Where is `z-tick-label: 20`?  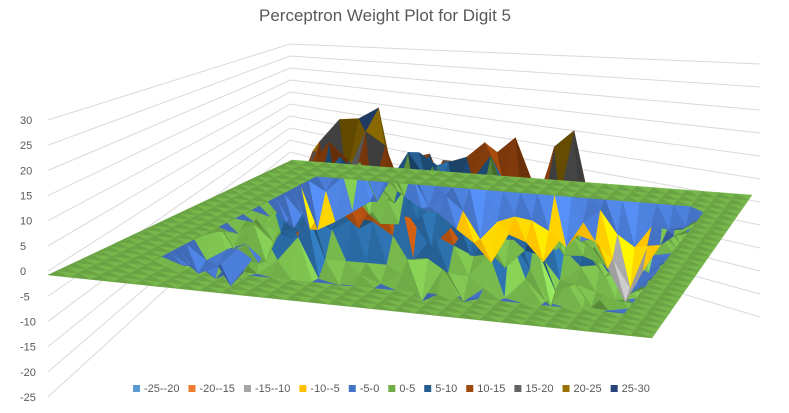 z-tick-label: 20 is located at coordinates (26, 171).